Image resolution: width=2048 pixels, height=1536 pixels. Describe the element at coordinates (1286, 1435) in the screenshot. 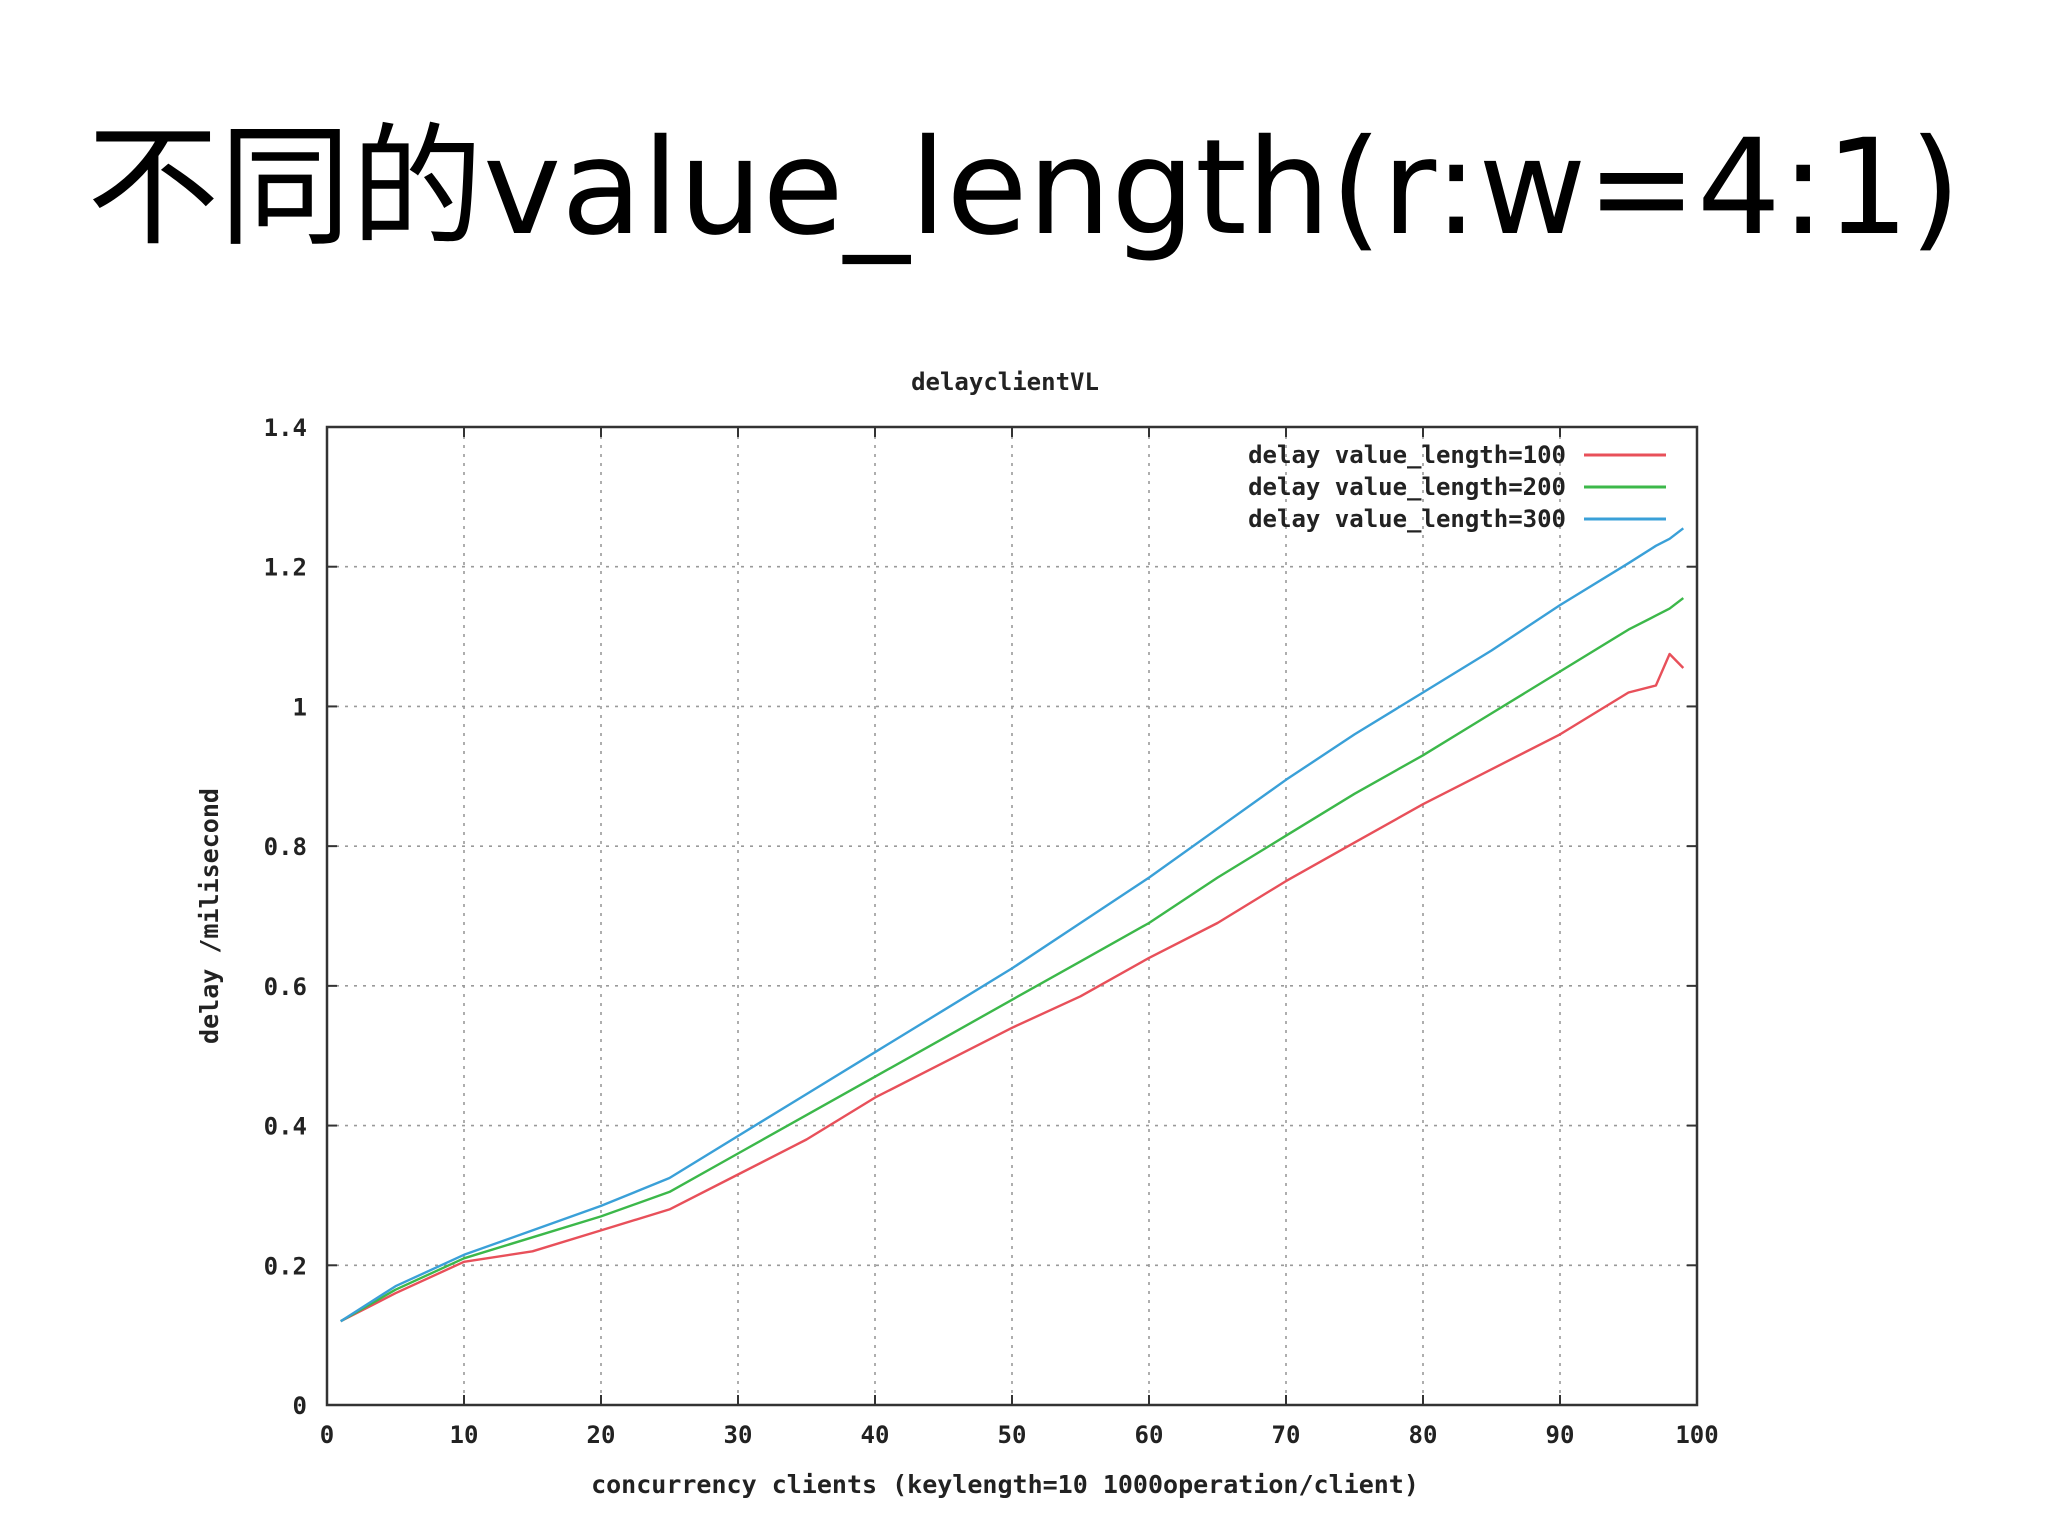

I see `x-tick-label: 70` at that location.